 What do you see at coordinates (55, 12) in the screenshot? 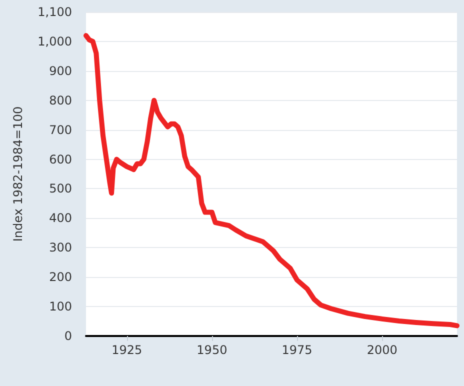
I see `y-tick-label: 1,100` at bounding box center [55, 12].